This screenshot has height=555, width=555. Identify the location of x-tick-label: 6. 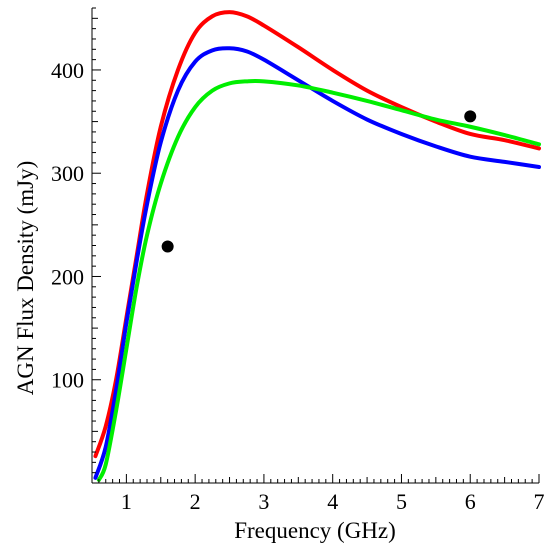
(470, 501).